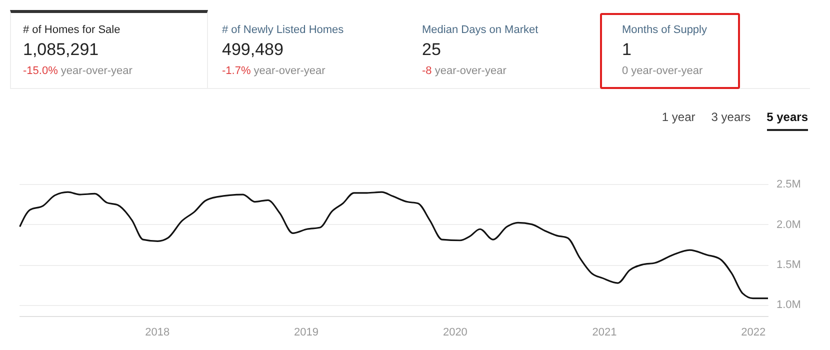  What do you see at coordinates (731, 118) in the screenshot?
I see `text: 3 years` at bounding box center [731, 118].